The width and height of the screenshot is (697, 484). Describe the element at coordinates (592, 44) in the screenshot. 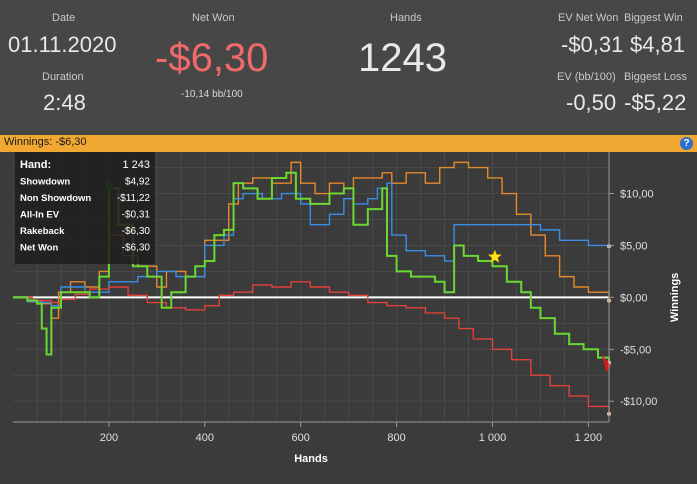

I see `ev-net-won-value: -$0,31` at that location.